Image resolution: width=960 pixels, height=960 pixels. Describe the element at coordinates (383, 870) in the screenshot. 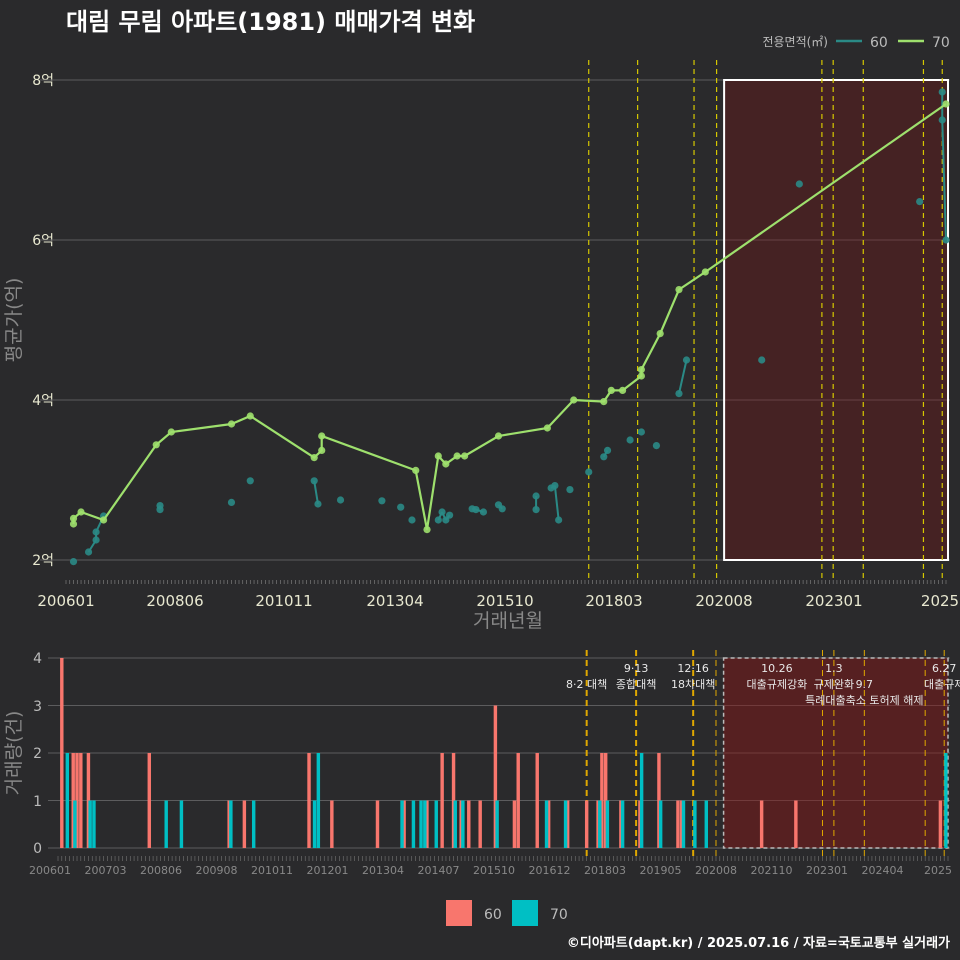

I see `x2-tick-label: 201304` at that location.